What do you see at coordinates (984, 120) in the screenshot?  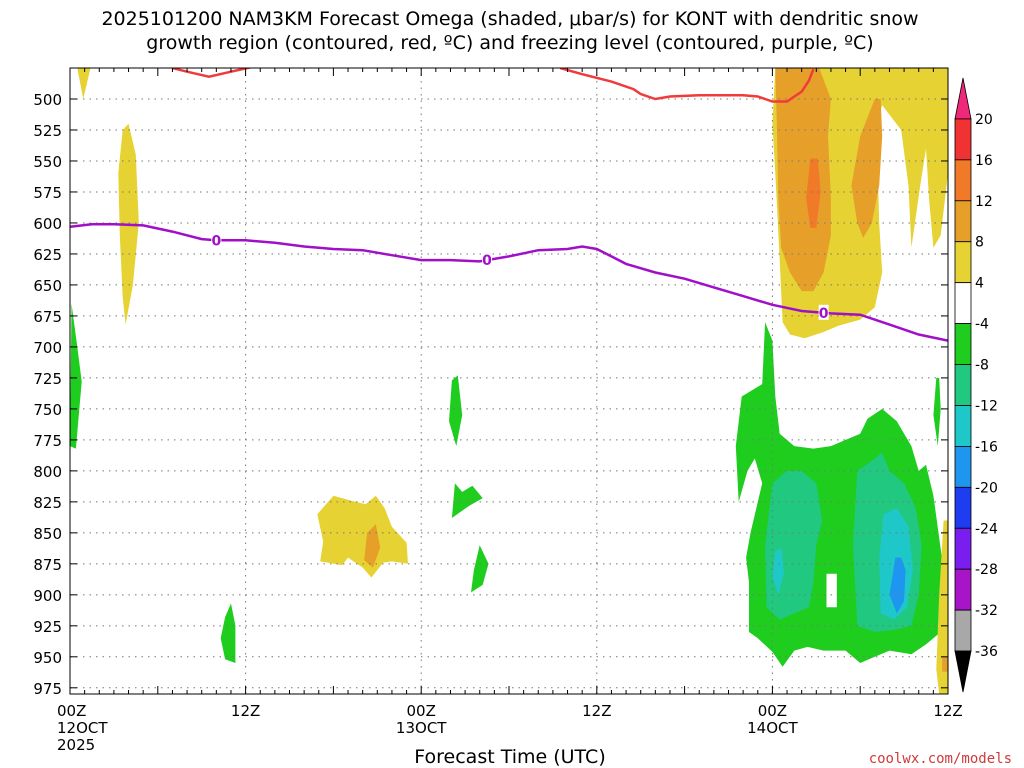 I see `colorbar-tick-0: 20` at bounding box center [984, 120].